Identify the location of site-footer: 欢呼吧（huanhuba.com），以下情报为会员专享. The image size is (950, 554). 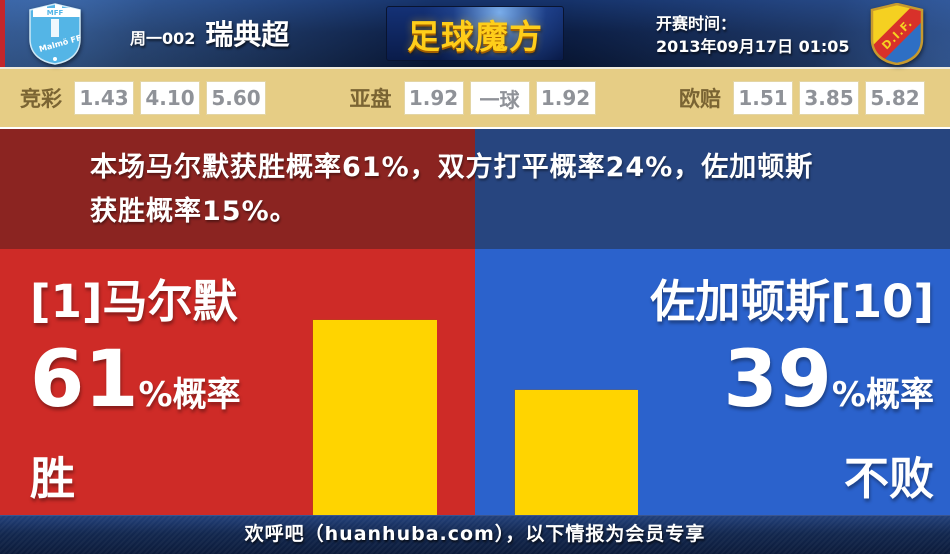
(475, 534).